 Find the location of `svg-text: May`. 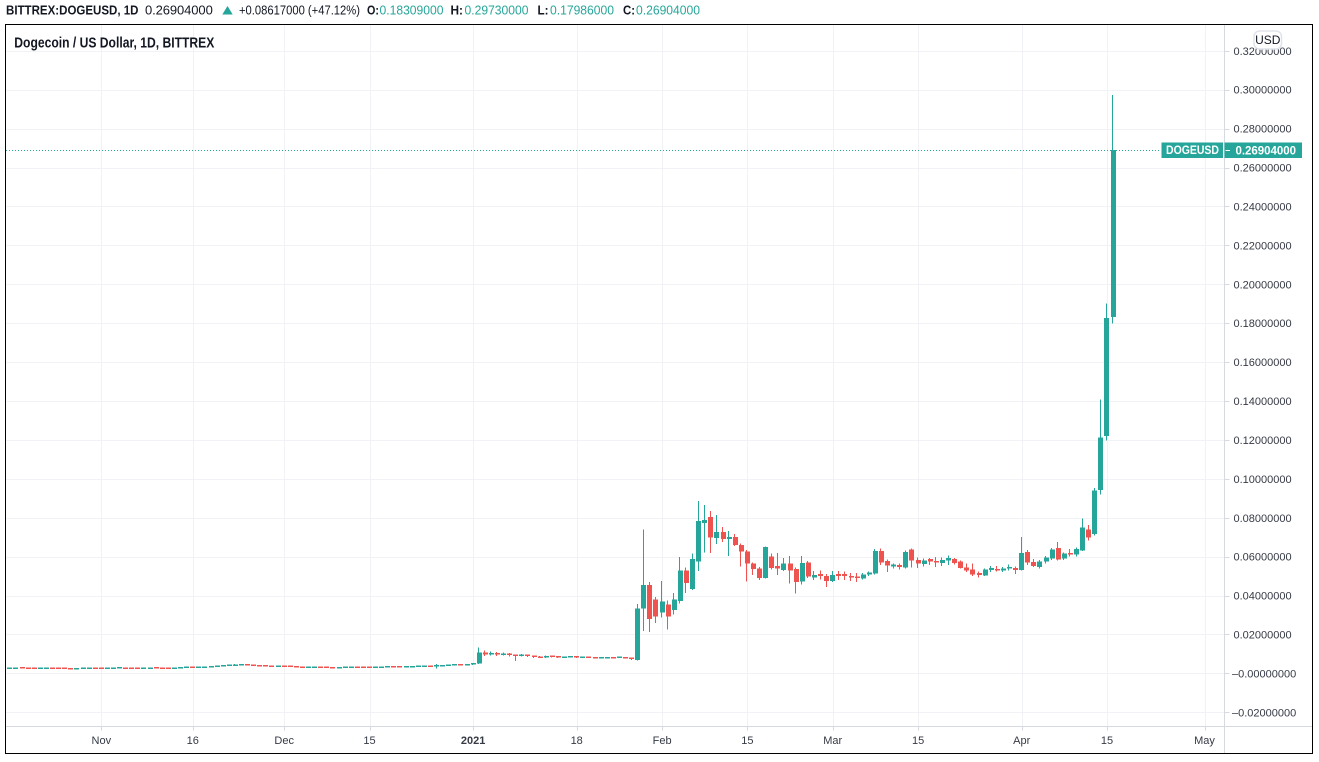

svg-text: May is located at coordinates (1204, 741).